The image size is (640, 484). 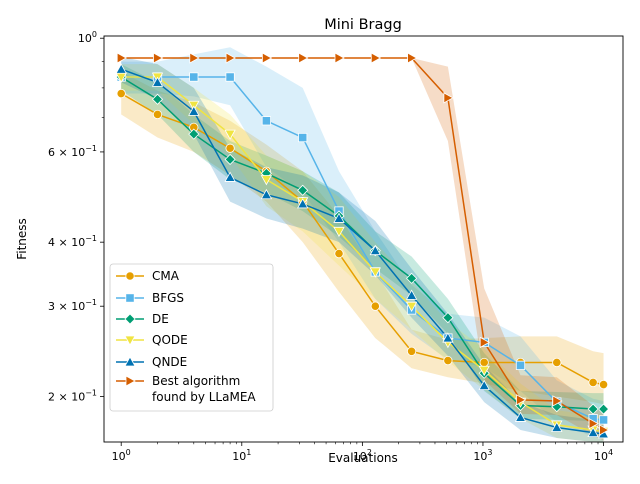 What do you see at coordinates (121, 455) in the screenshot?
I see `x-tick-label: 10⁰` at bounding box center [121, 455].